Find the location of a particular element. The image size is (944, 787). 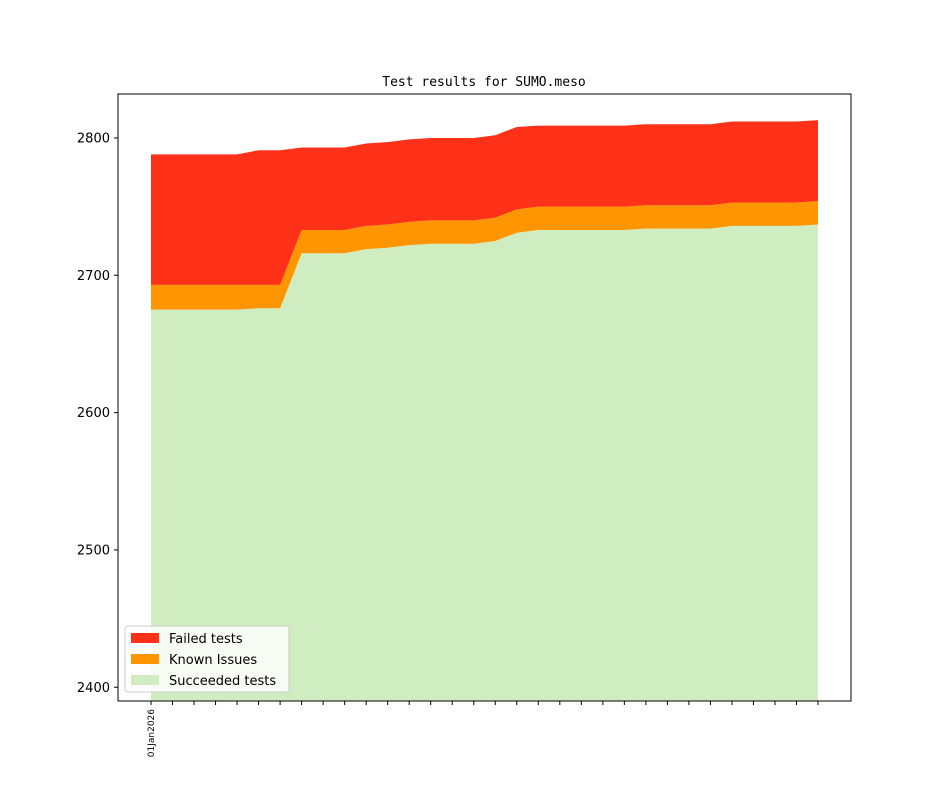

y-tick-label: 2800 is located at coordinates (93, 138).